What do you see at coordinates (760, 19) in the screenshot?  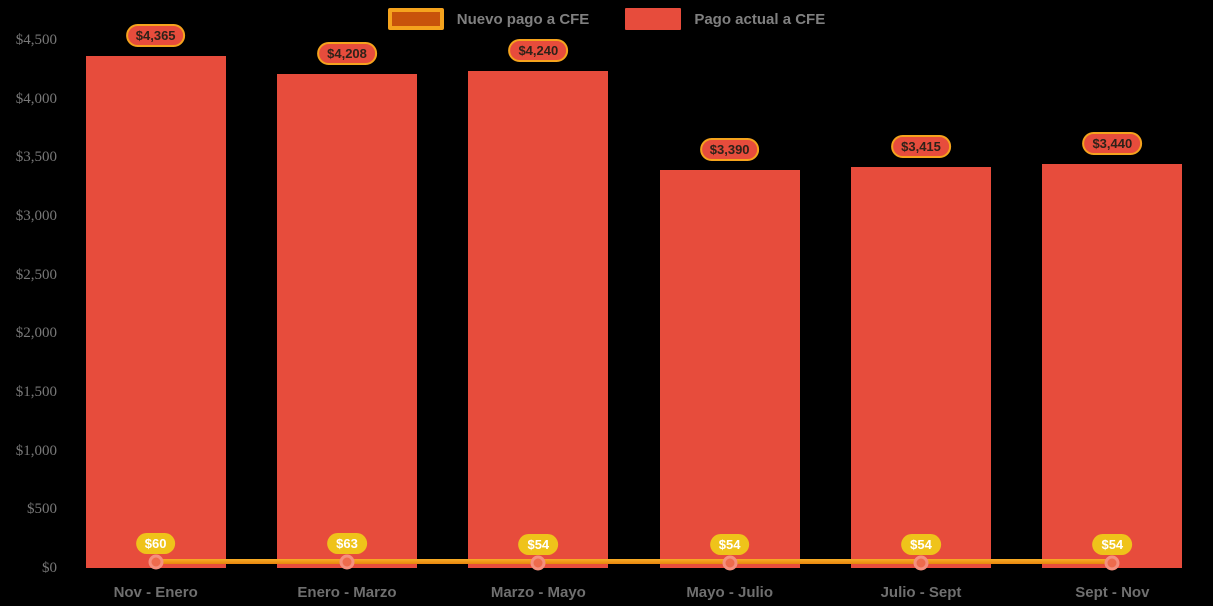 I see `legend-label-pago-actual: Pago actual a CFE` at bounding box center [760, 19].